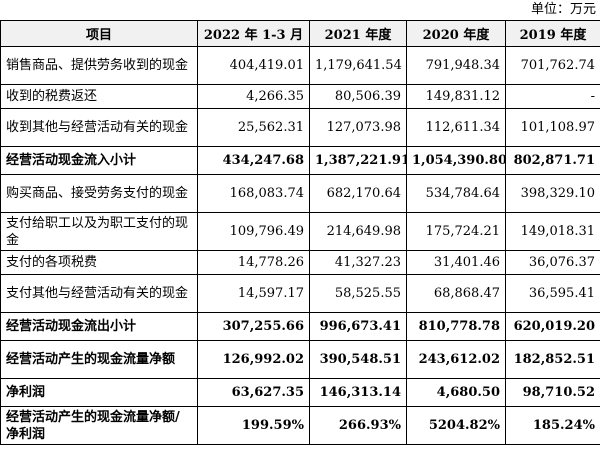 This screenshot has height=465, width=600. I want to click on table-row: 收到的税费返还 4,266.35 80,506.39 149,831.12-, so click(300, 96).